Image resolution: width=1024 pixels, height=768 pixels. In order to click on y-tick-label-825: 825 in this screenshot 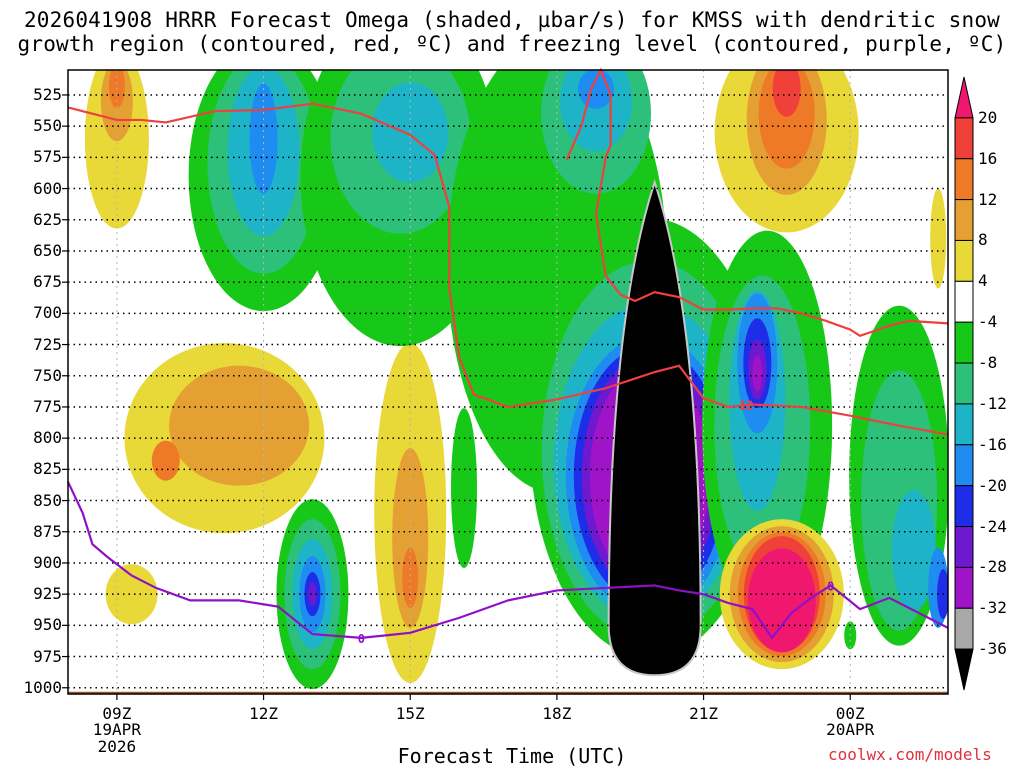, I will do `click(47, 469)`.